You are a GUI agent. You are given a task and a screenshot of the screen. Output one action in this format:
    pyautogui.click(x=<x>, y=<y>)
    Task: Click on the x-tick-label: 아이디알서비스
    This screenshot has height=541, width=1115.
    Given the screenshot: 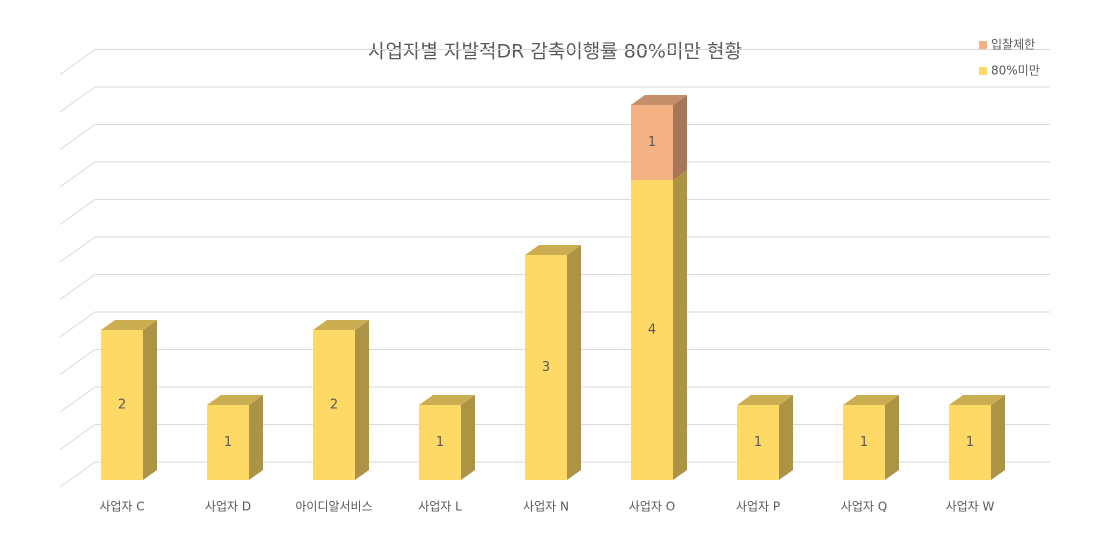 What is the action you would take?
    pyautogui.click(x=333, y=507)
    